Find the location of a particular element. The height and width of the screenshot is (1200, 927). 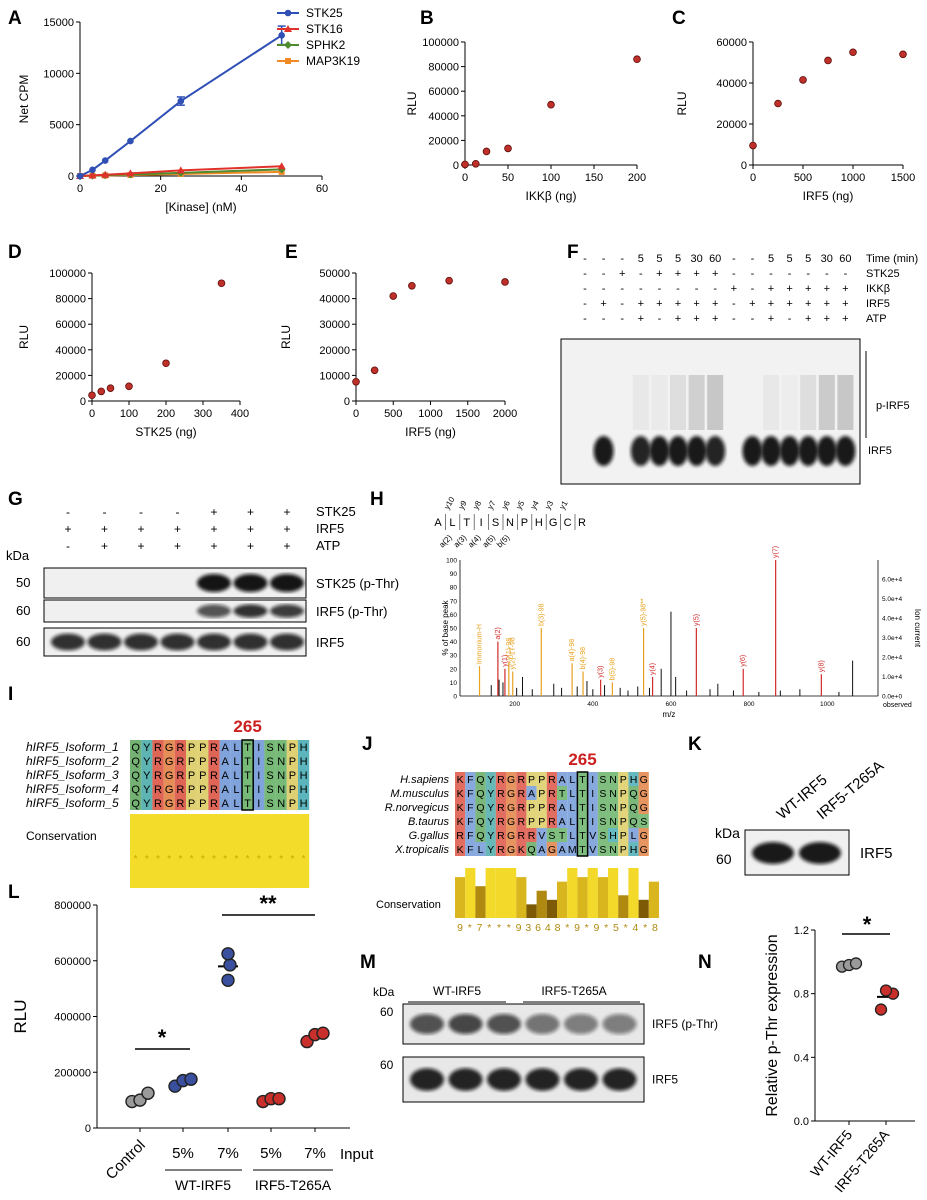

panel-e-y-tick-label: 40000 is located at coordinates (334, 300).